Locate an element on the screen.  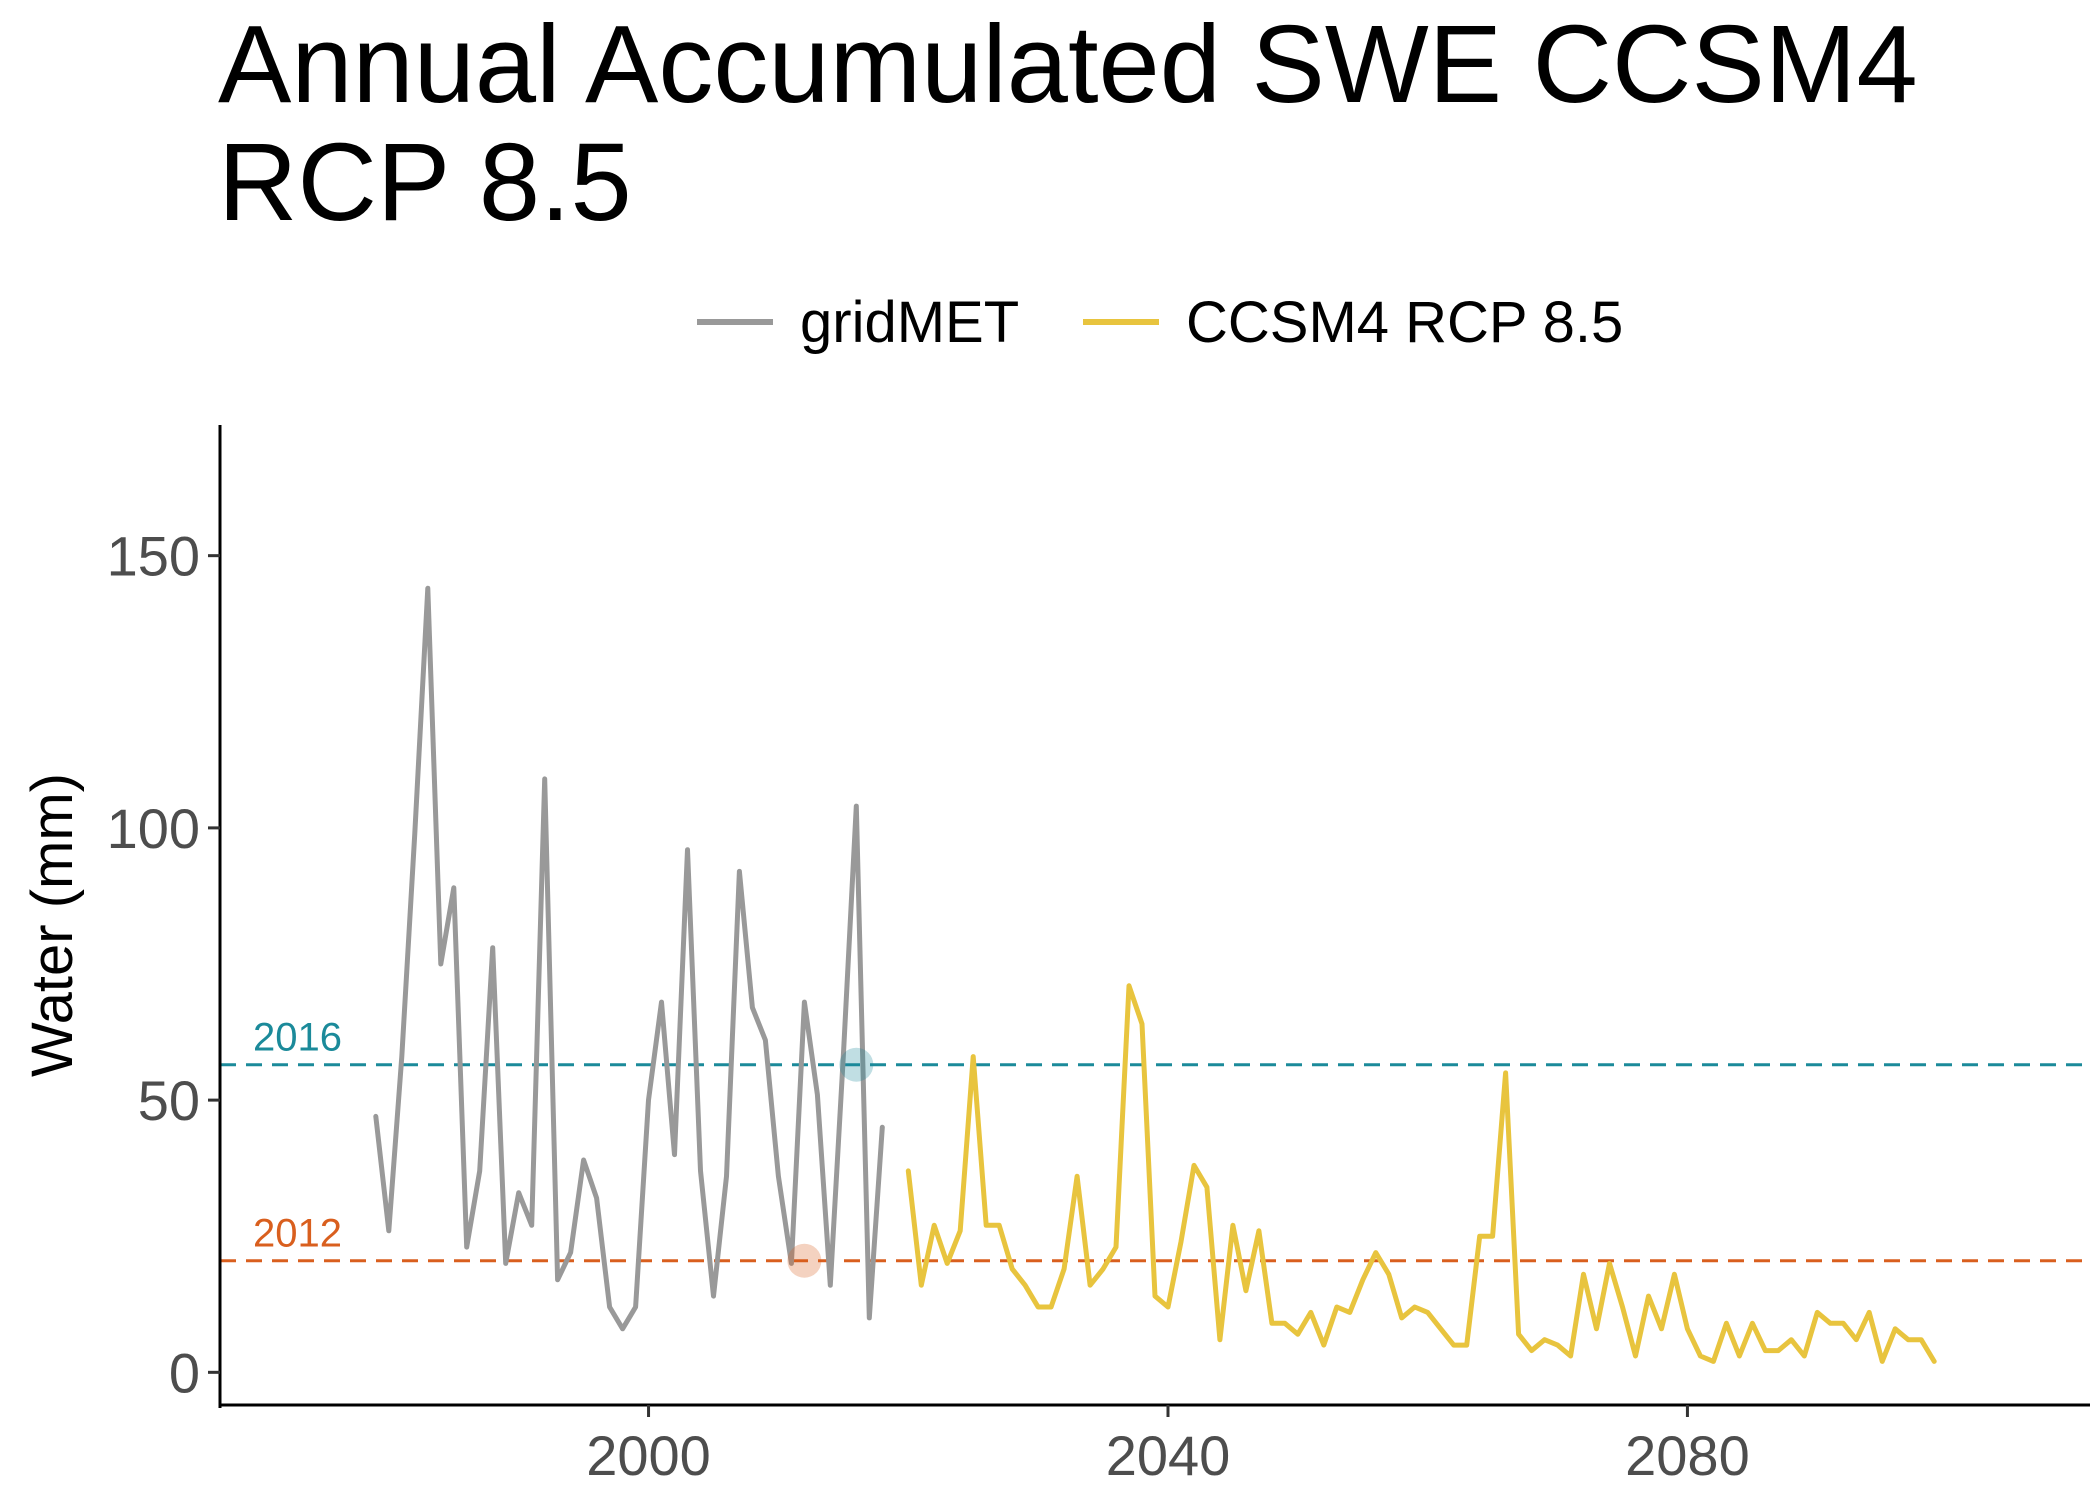
legend-label-1: CCSM4 RCP 8.5 is located at coordinates (1404, 322).